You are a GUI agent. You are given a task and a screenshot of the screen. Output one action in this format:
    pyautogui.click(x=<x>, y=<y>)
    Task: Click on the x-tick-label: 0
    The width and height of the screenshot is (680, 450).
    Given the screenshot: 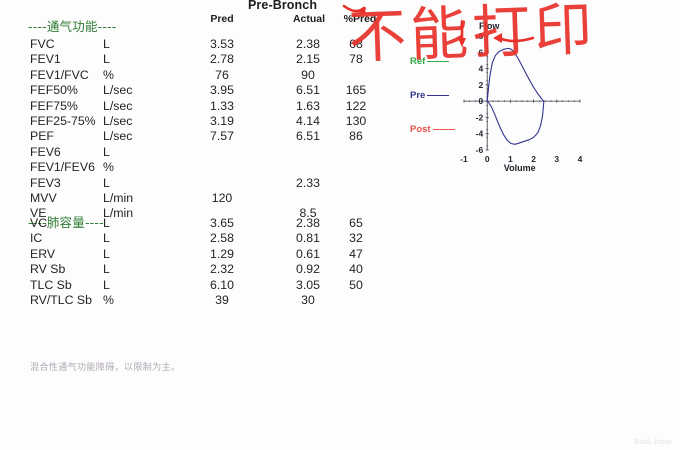 What is the action you would take?
    pyautogui.click(x=487, y=159)
    